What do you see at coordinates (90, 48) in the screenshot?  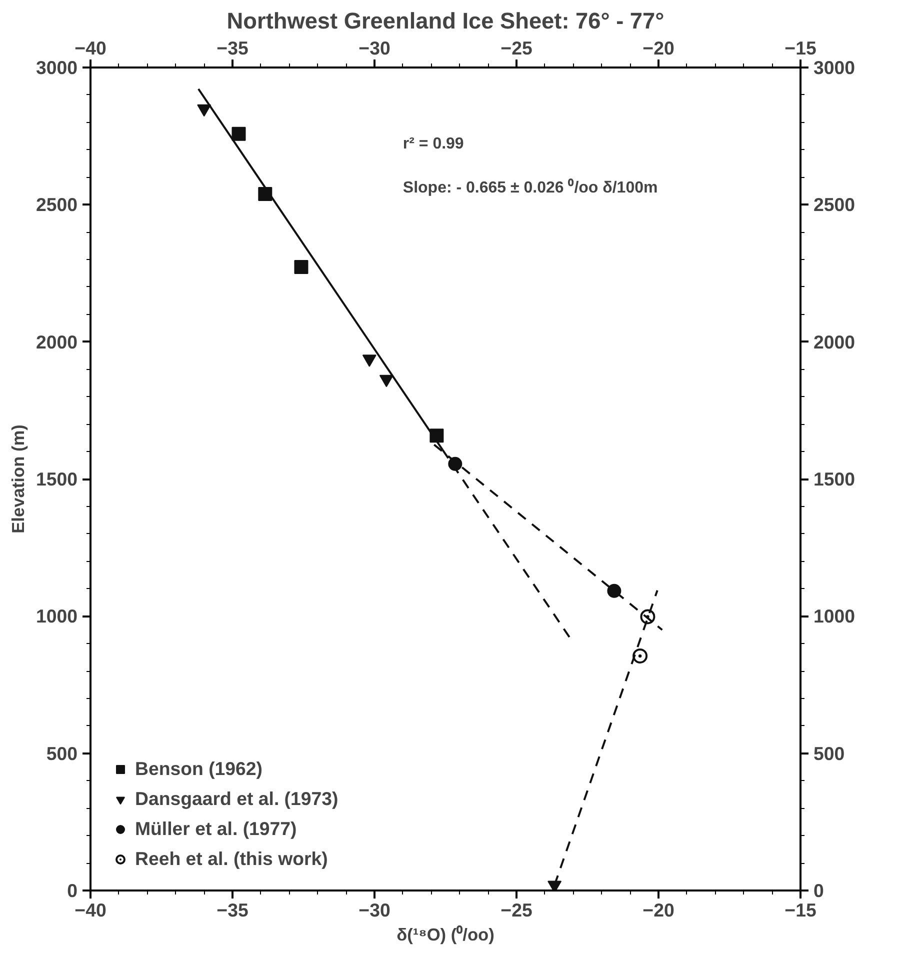 I see `x2-tick-label: −40` at bounding box center [90, 48].